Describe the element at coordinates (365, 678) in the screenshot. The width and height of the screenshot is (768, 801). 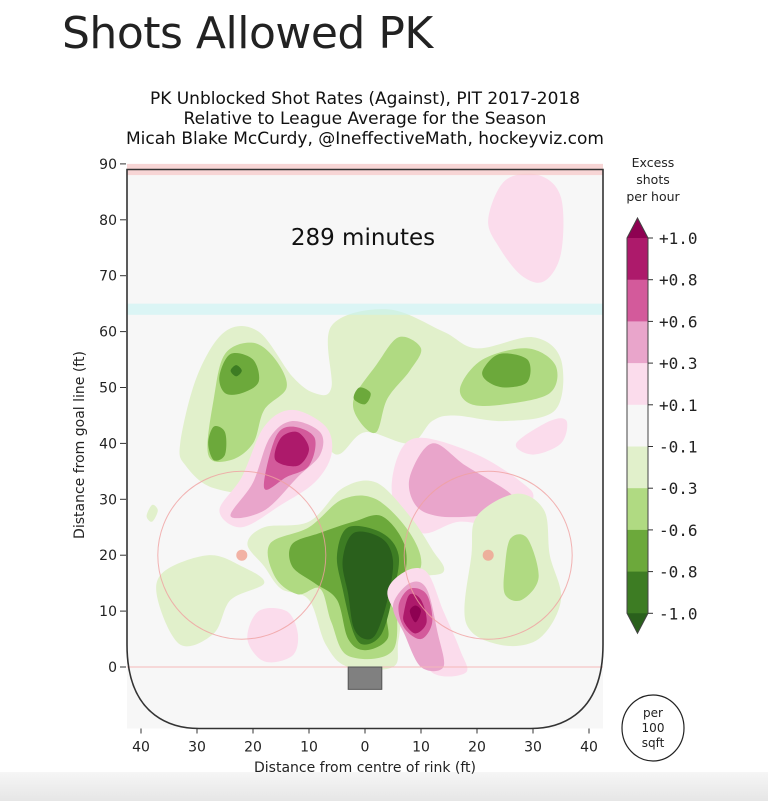
I see `goal-net` at that location.